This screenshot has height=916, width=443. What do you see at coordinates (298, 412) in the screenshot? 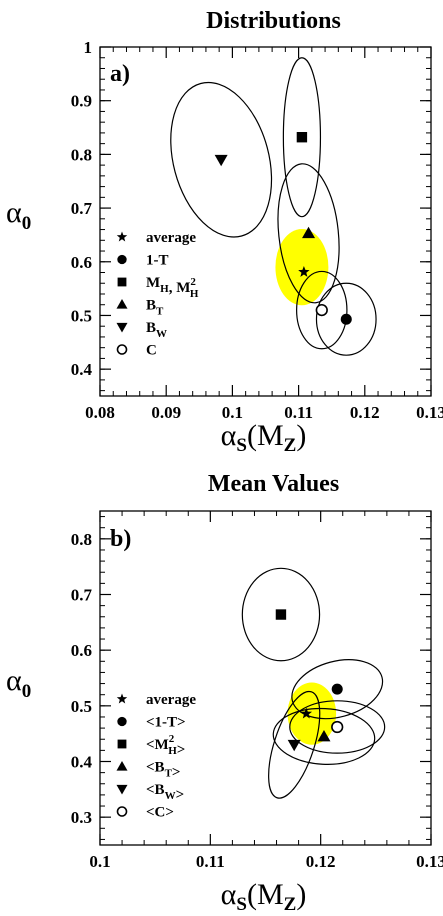
I see `x-tick-label: 0.11` at bounding box center [298, 412].